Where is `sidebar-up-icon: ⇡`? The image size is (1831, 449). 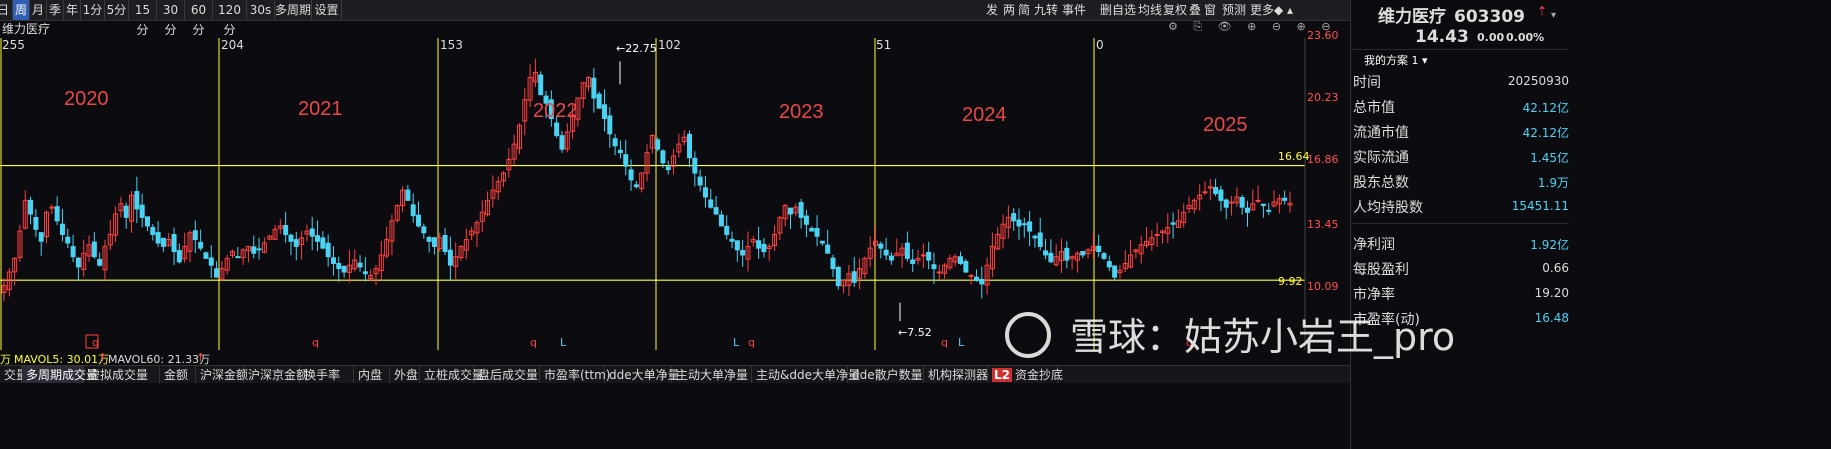
sidebar-up-icon: ⇡ is located at coordinates (1542, 11).